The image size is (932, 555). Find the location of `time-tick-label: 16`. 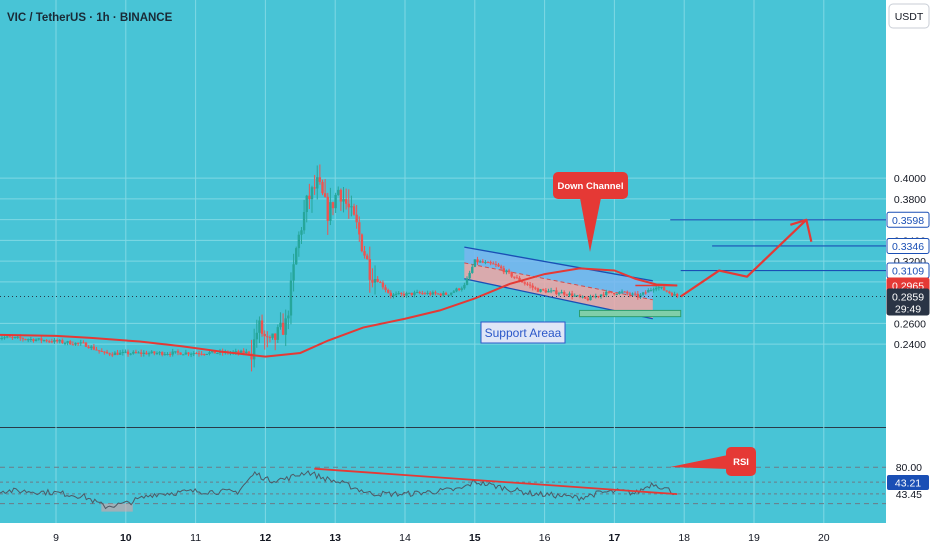

time-tick-label: 16 is located at coordinates (545, 538).